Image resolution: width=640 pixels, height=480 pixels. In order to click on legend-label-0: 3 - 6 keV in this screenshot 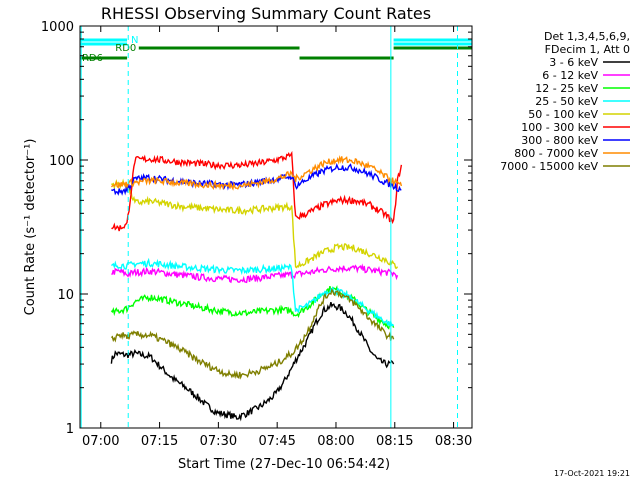, I will do `click(573, 62)`.